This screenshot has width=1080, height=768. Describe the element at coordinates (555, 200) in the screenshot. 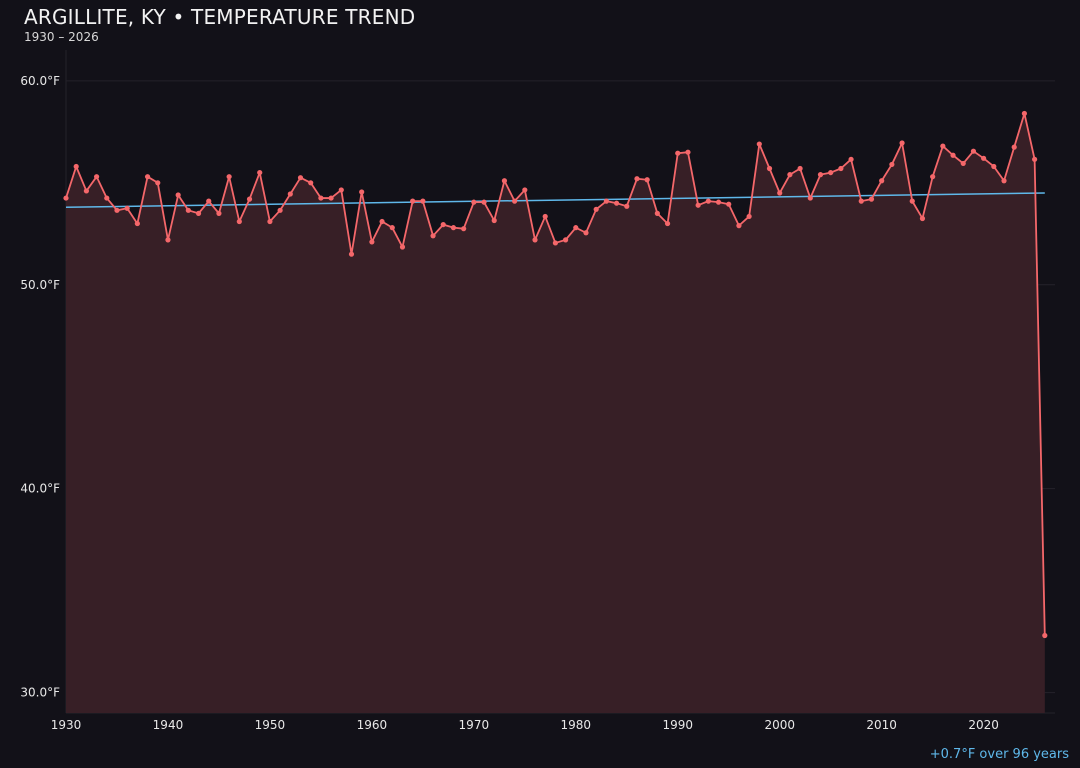

I see `trend-line` at that location.